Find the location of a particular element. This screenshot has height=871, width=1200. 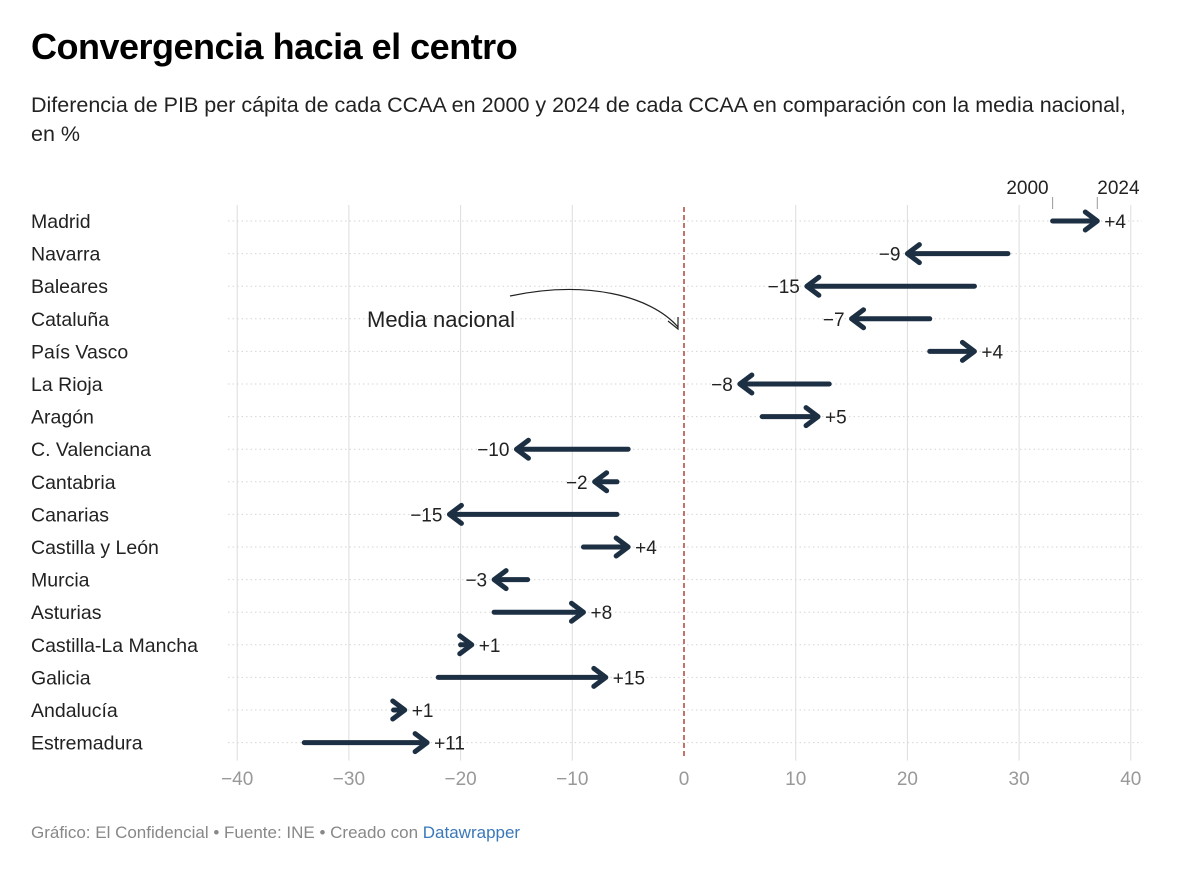

region-label: C. Valenciana is located at coordinates (91, 450).